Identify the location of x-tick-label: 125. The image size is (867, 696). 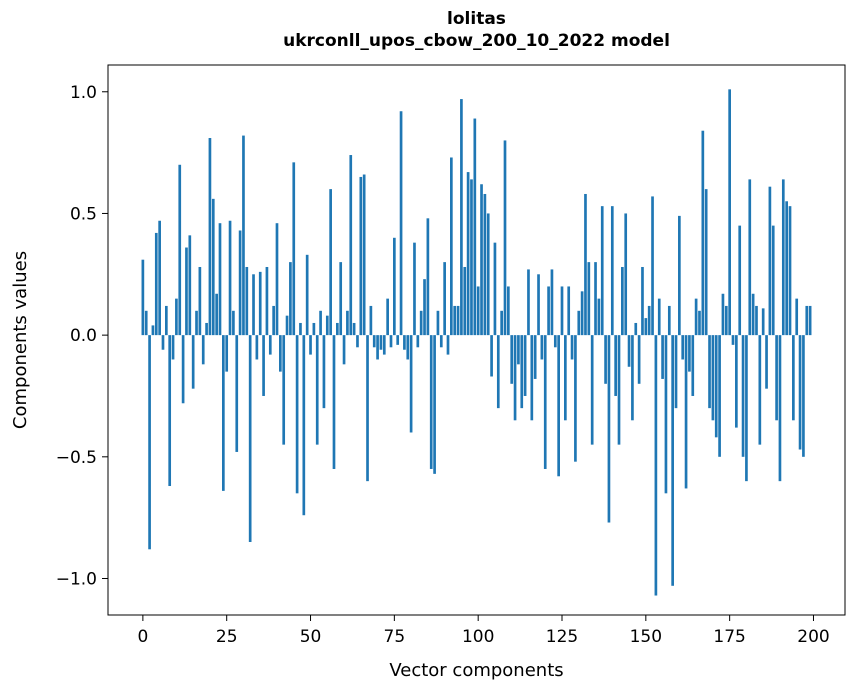
(562, 637).